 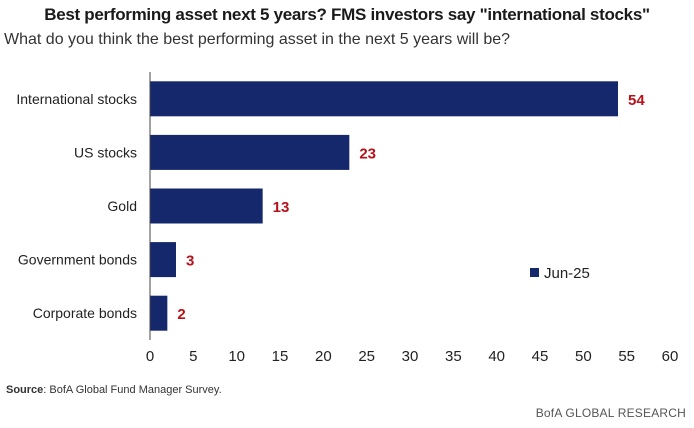 I want to click on x-tick-label: 50, so click(x=583, y=356).